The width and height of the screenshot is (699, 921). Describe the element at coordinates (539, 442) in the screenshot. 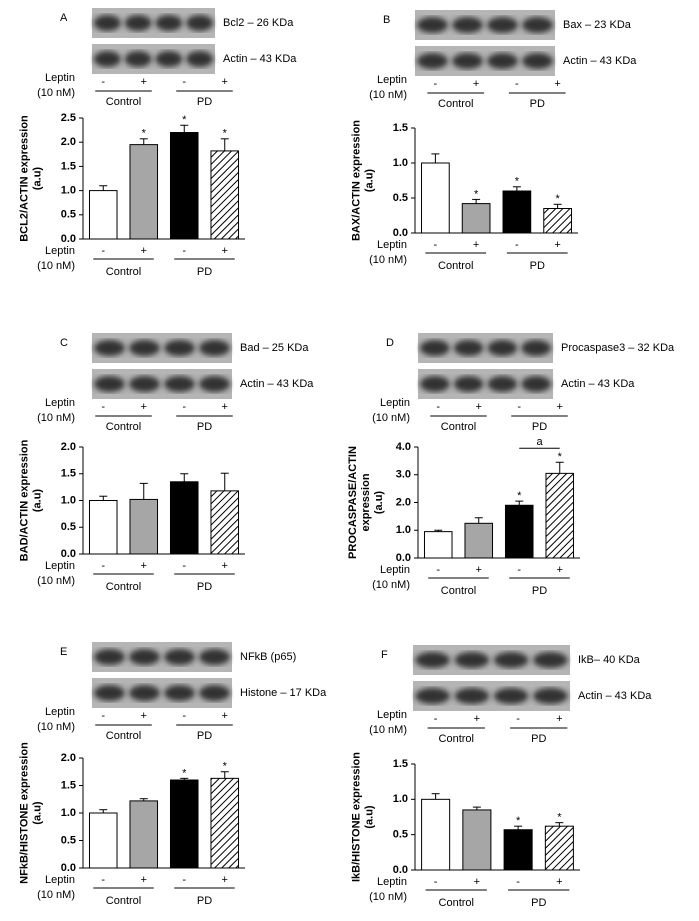

I see `comparison-label: a` at that location.